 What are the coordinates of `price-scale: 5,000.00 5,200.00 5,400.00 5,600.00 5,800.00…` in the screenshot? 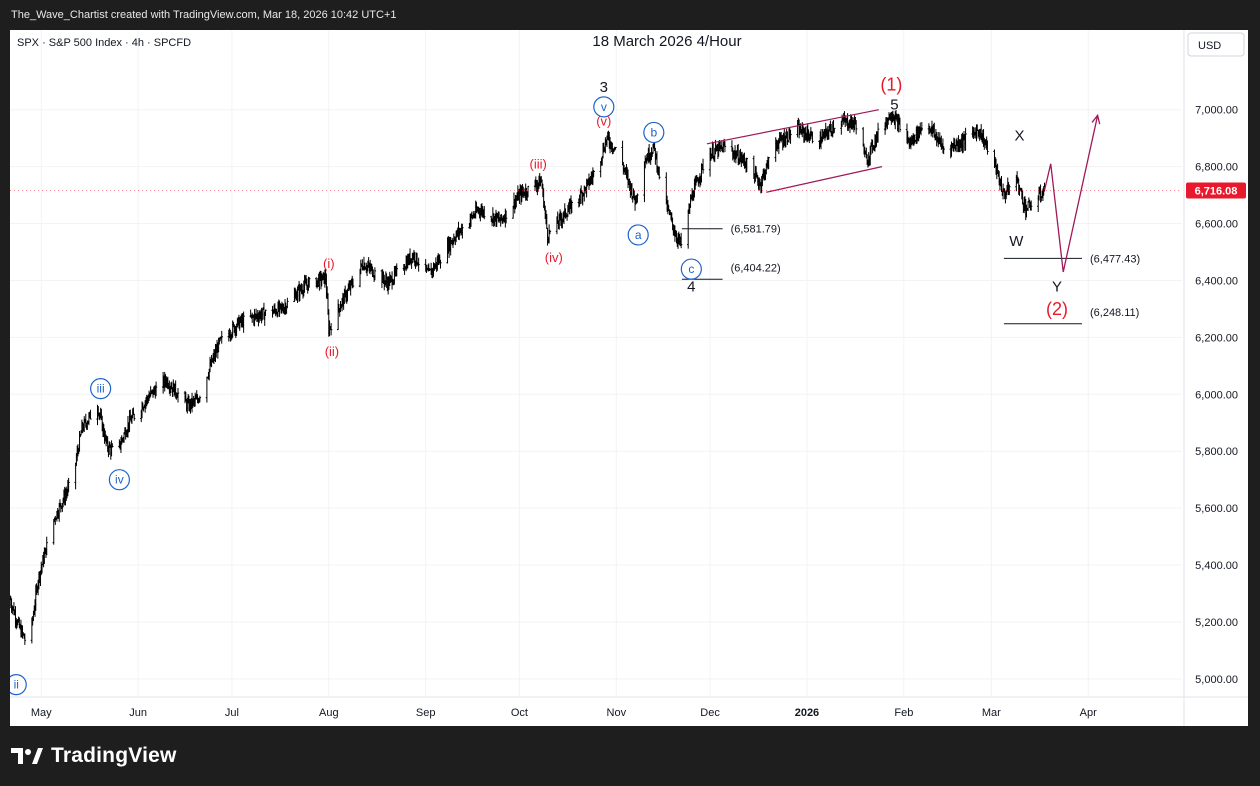 It's located at (1216, 395).